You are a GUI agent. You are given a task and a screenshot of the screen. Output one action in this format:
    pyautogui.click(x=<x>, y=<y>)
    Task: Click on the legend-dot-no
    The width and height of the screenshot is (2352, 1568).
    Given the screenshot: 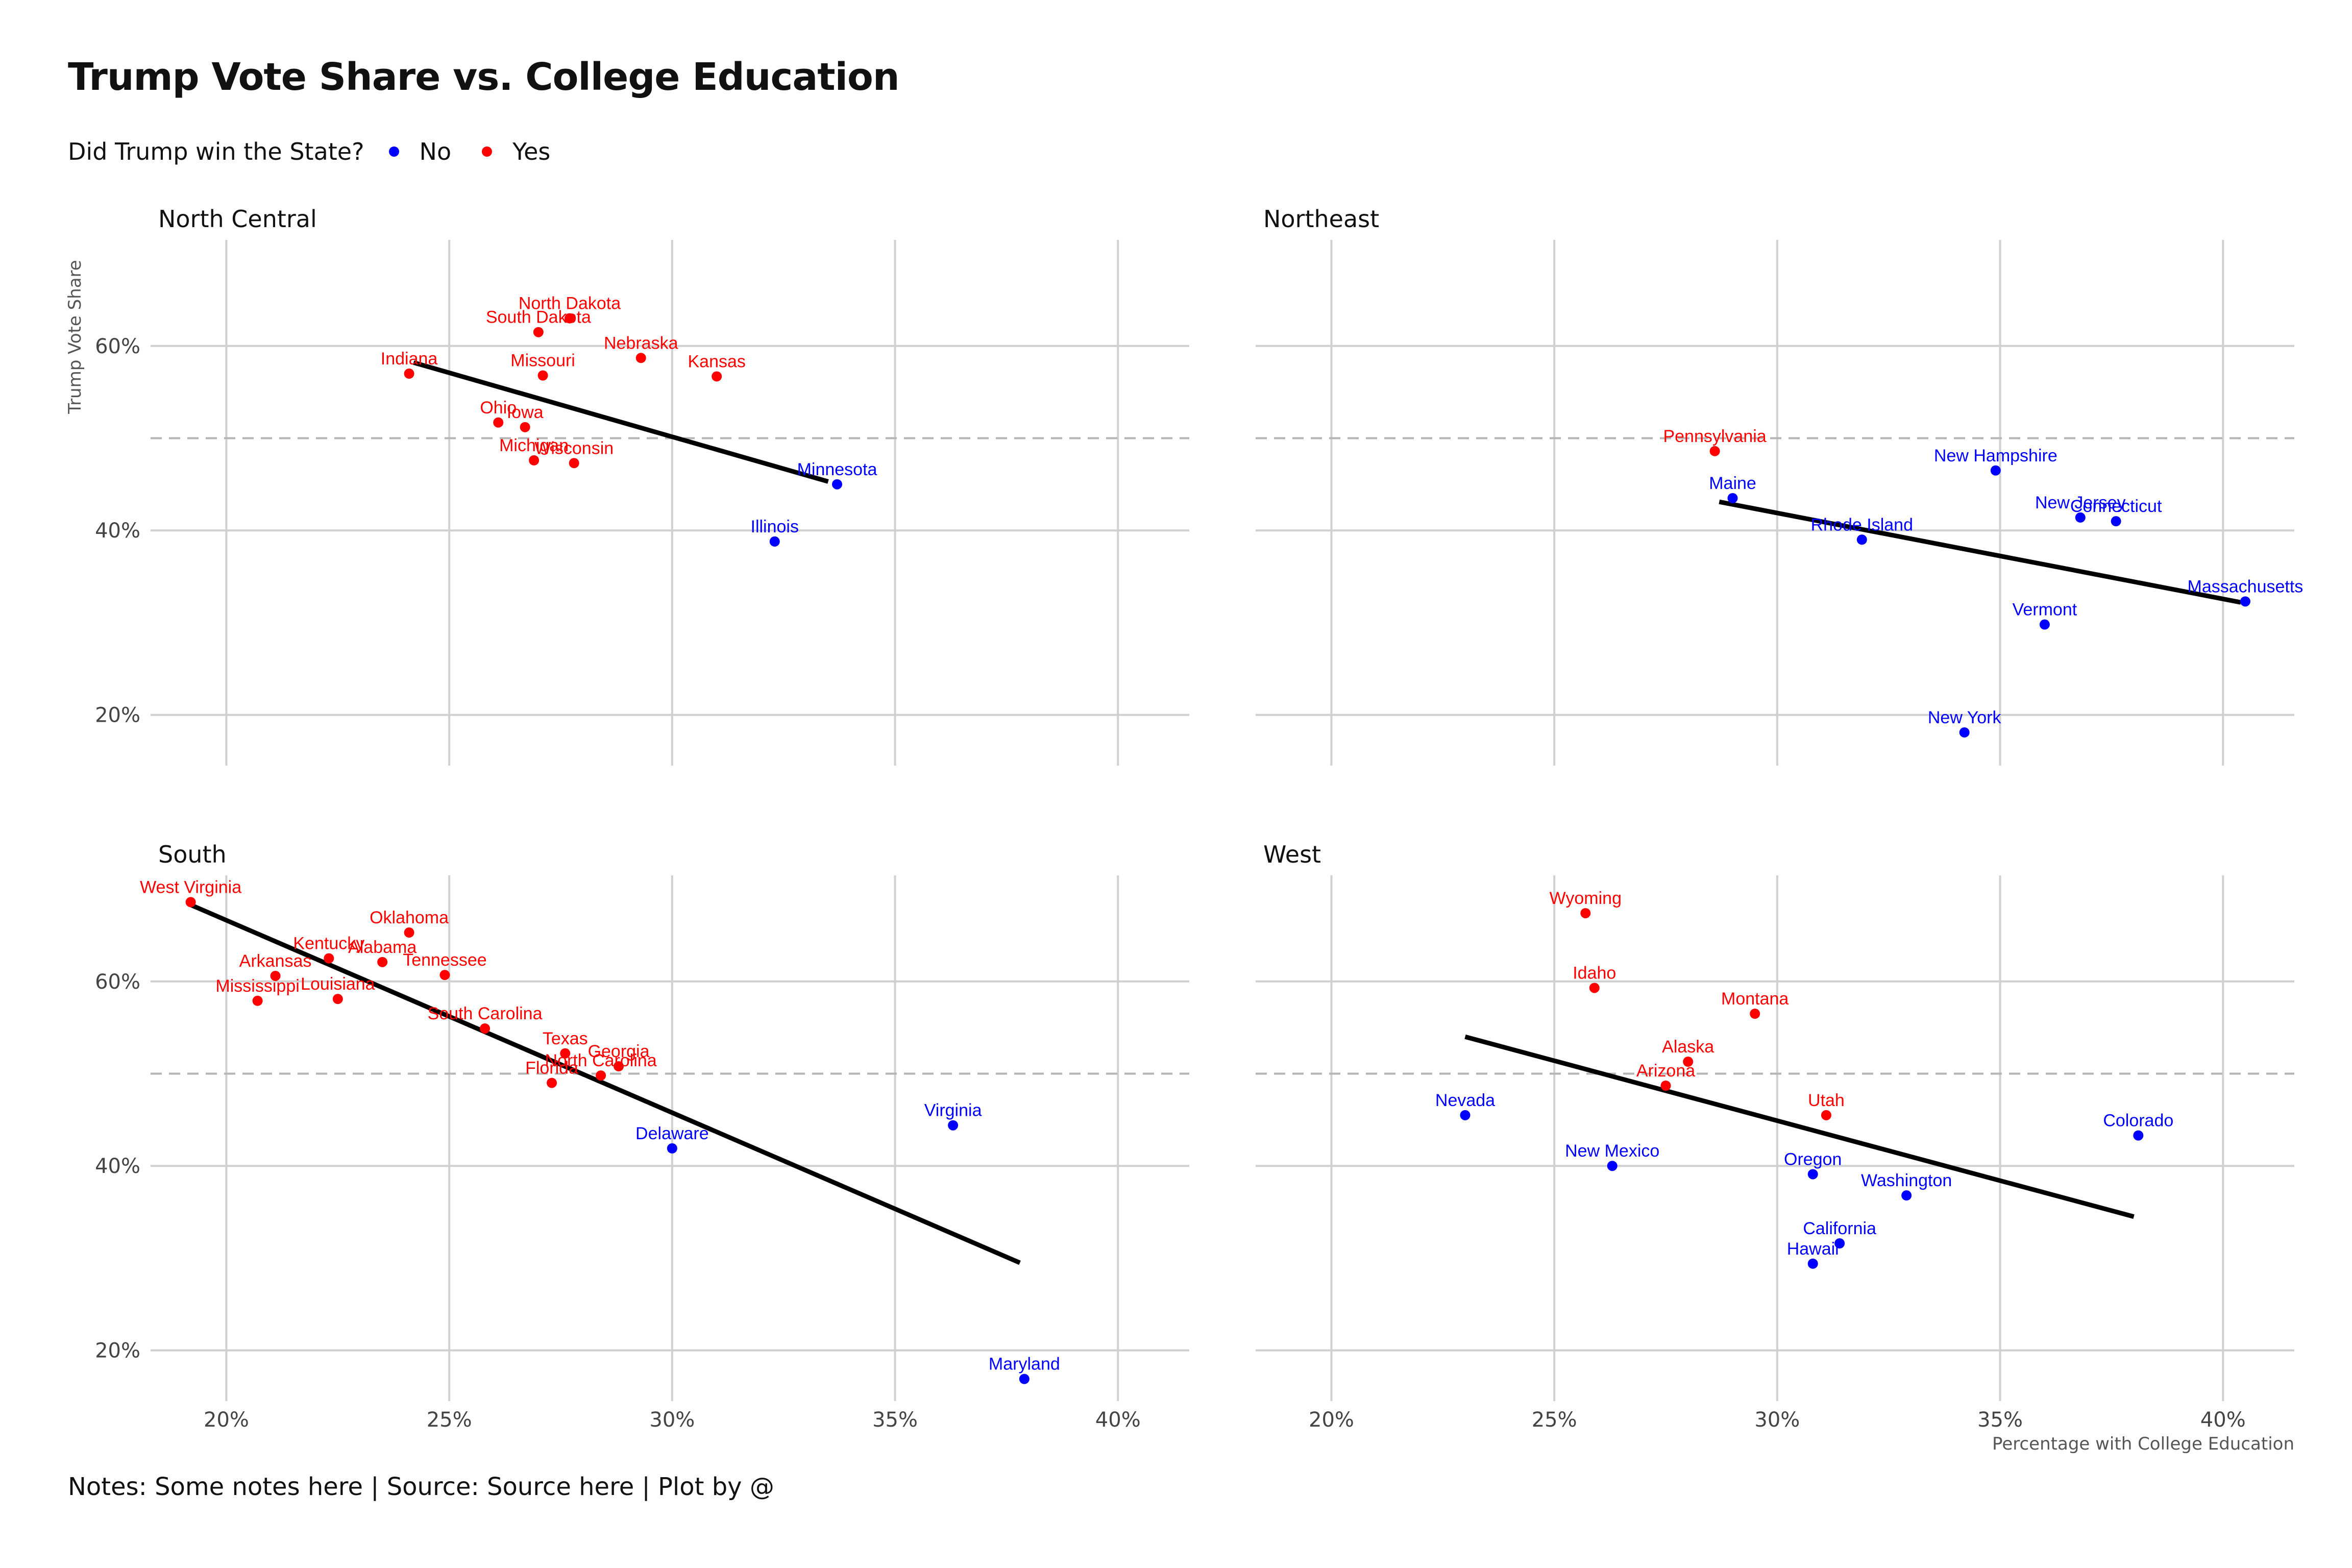 What is the action you would take?
    pyautogui.click(x=393, y=151)
    